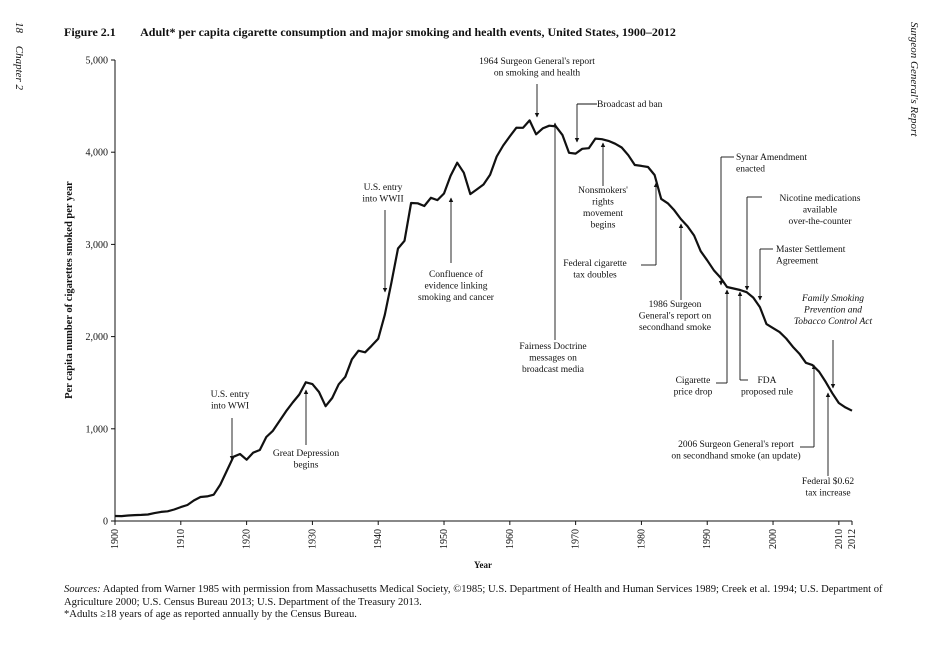 The height and width of the screenshot is (647, 932). I want to click on annotation-line: Tobacco Control Act, so click(833, 322).